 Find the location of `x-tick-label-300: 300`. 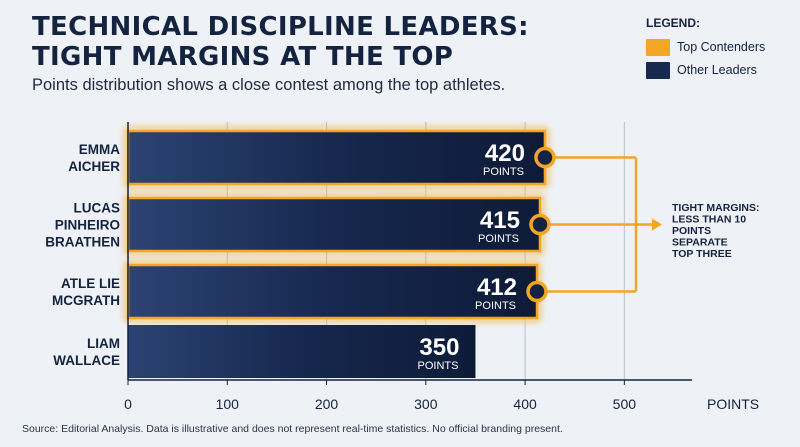

x-tick-label-300: 300 is located at coordinates (426, 404).